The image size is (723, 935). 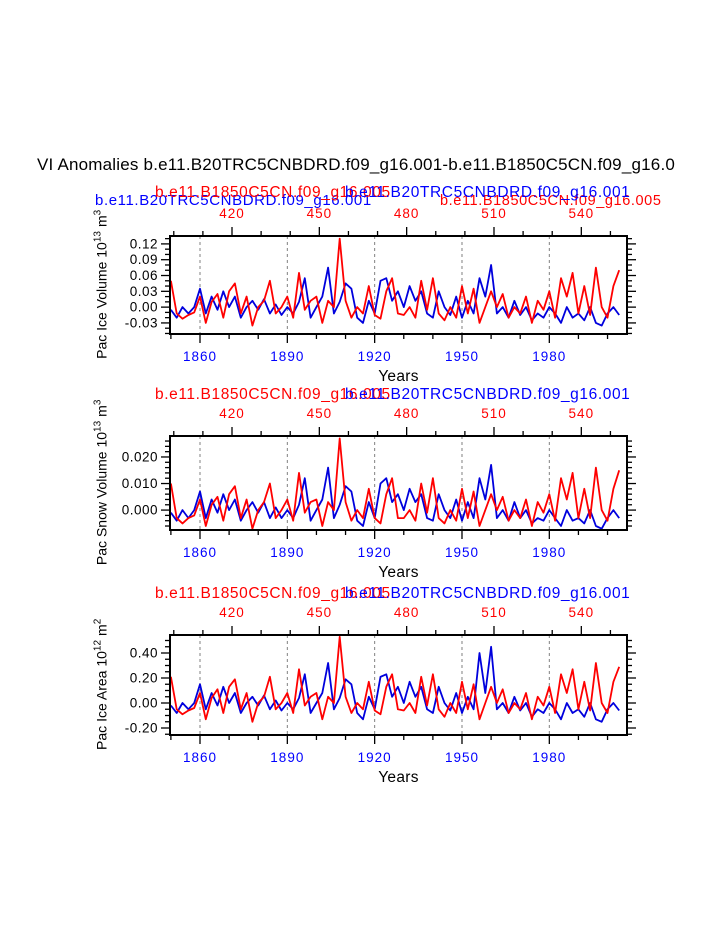 I want to click on panel3-y-axis-title: Pac Ice Area 1012 m2, so click(x=101, y=684).